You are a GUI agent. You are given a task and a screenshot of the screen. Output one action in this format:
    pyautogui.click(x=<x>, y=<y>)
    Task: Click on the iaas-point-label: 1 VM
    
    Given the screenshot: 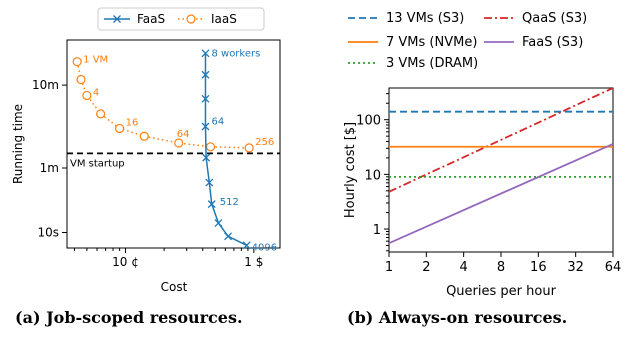 What is the action you would take?
    pyautogui.click(x=95, y=60)
    